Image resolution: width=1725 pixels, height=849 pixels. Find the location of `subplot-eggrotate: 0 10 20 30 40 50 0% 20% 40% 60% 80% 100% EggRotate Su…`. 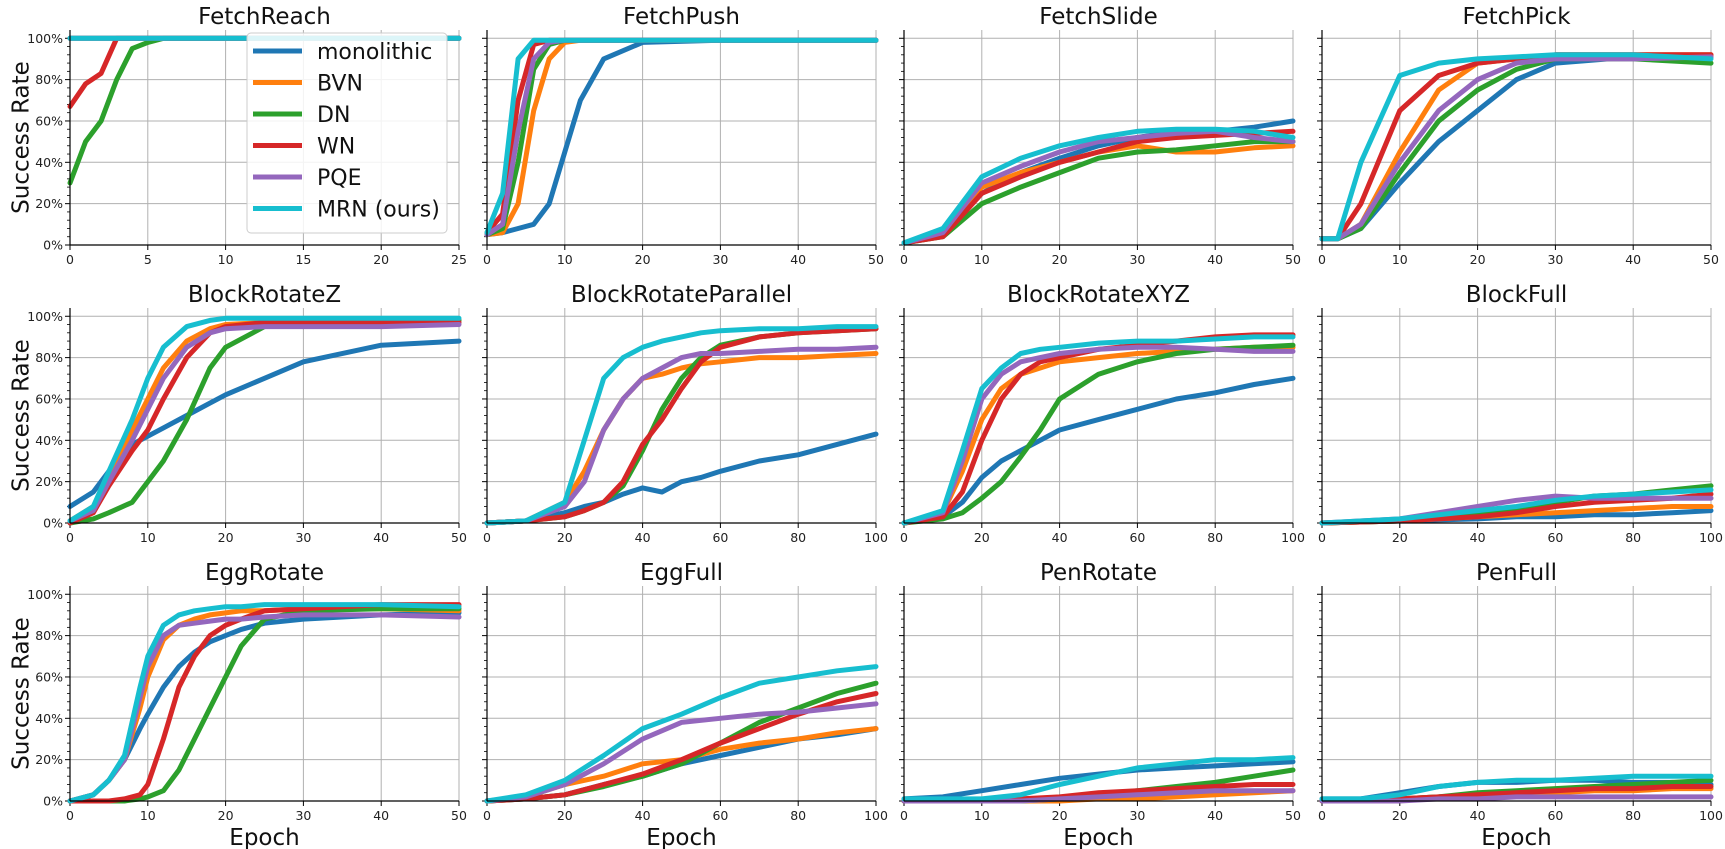

subplot-eggrotate: 0 10 20 30 40 50 0% 20% 40% 60% 80% 100% EggRotate Su… is located at coordinates (238, 704).